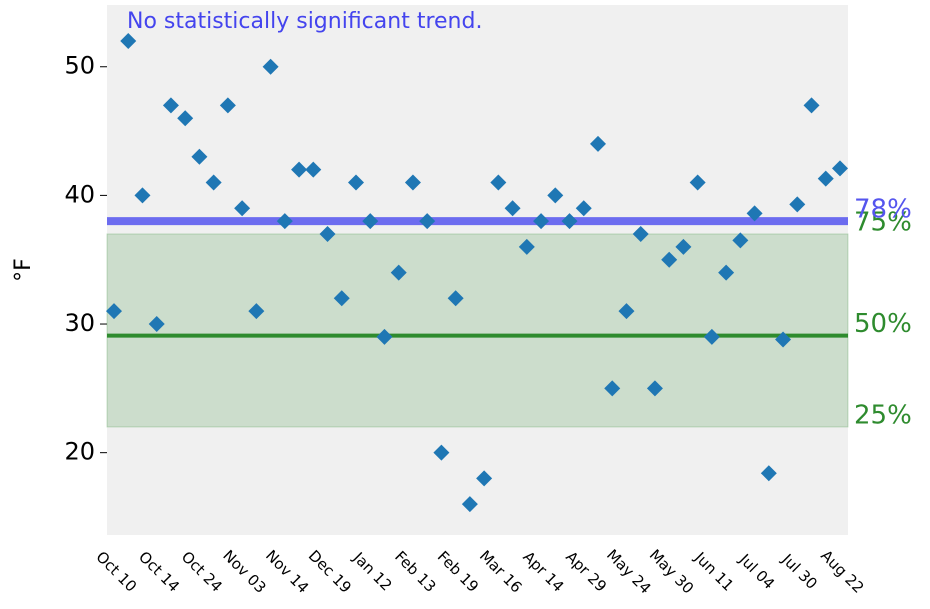 The image size is (930, 609). I want to click on x-tick-label: Dec 19, so click(330, 572).